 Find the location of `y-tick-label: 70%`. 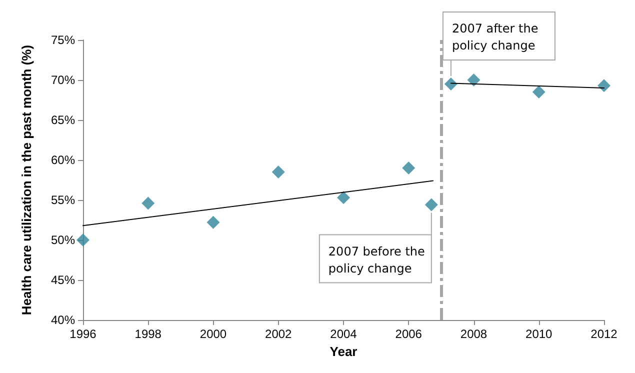

y-tick-label: 70% is located at coordinates (63, 80).